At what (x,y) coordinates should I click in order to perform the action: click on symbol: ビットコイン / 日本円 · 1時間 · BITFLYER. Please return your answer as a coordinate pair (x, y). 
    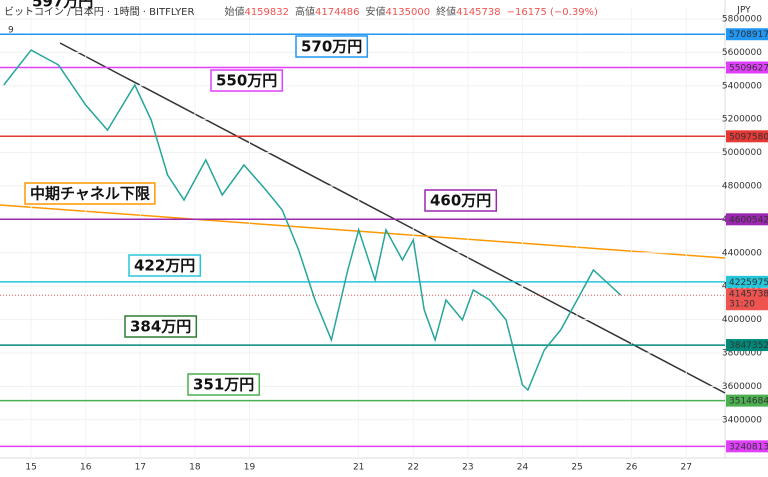
    Looking at the image, I should click on (99, 11).